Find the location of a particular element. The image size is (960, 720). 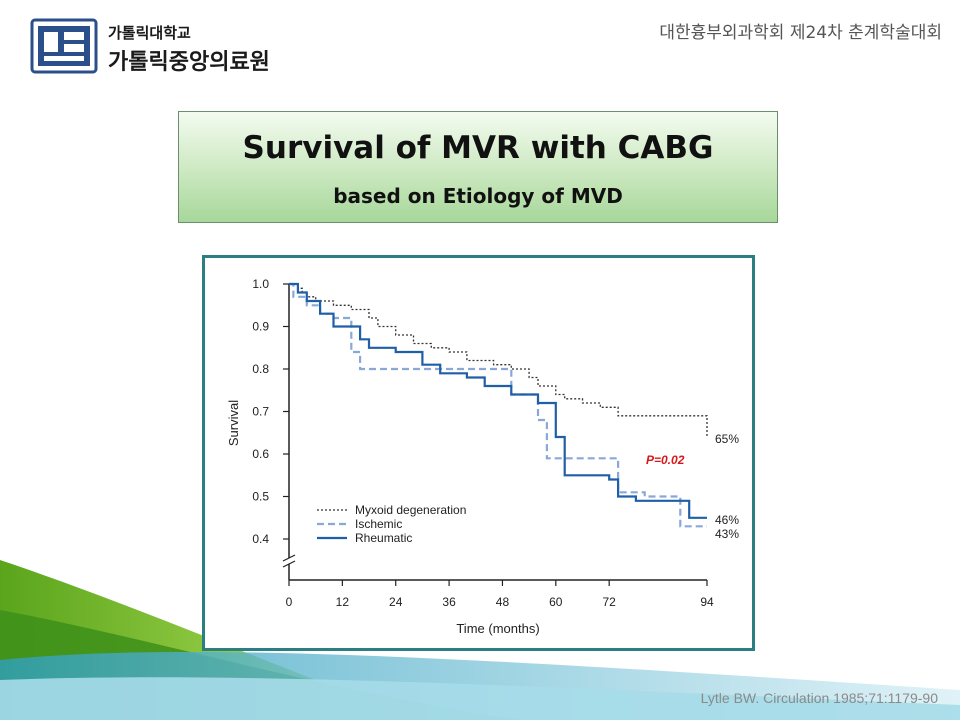

legend: Myxoid degeneration Ischemic Rheumatic is located at coordinates (391, 524).